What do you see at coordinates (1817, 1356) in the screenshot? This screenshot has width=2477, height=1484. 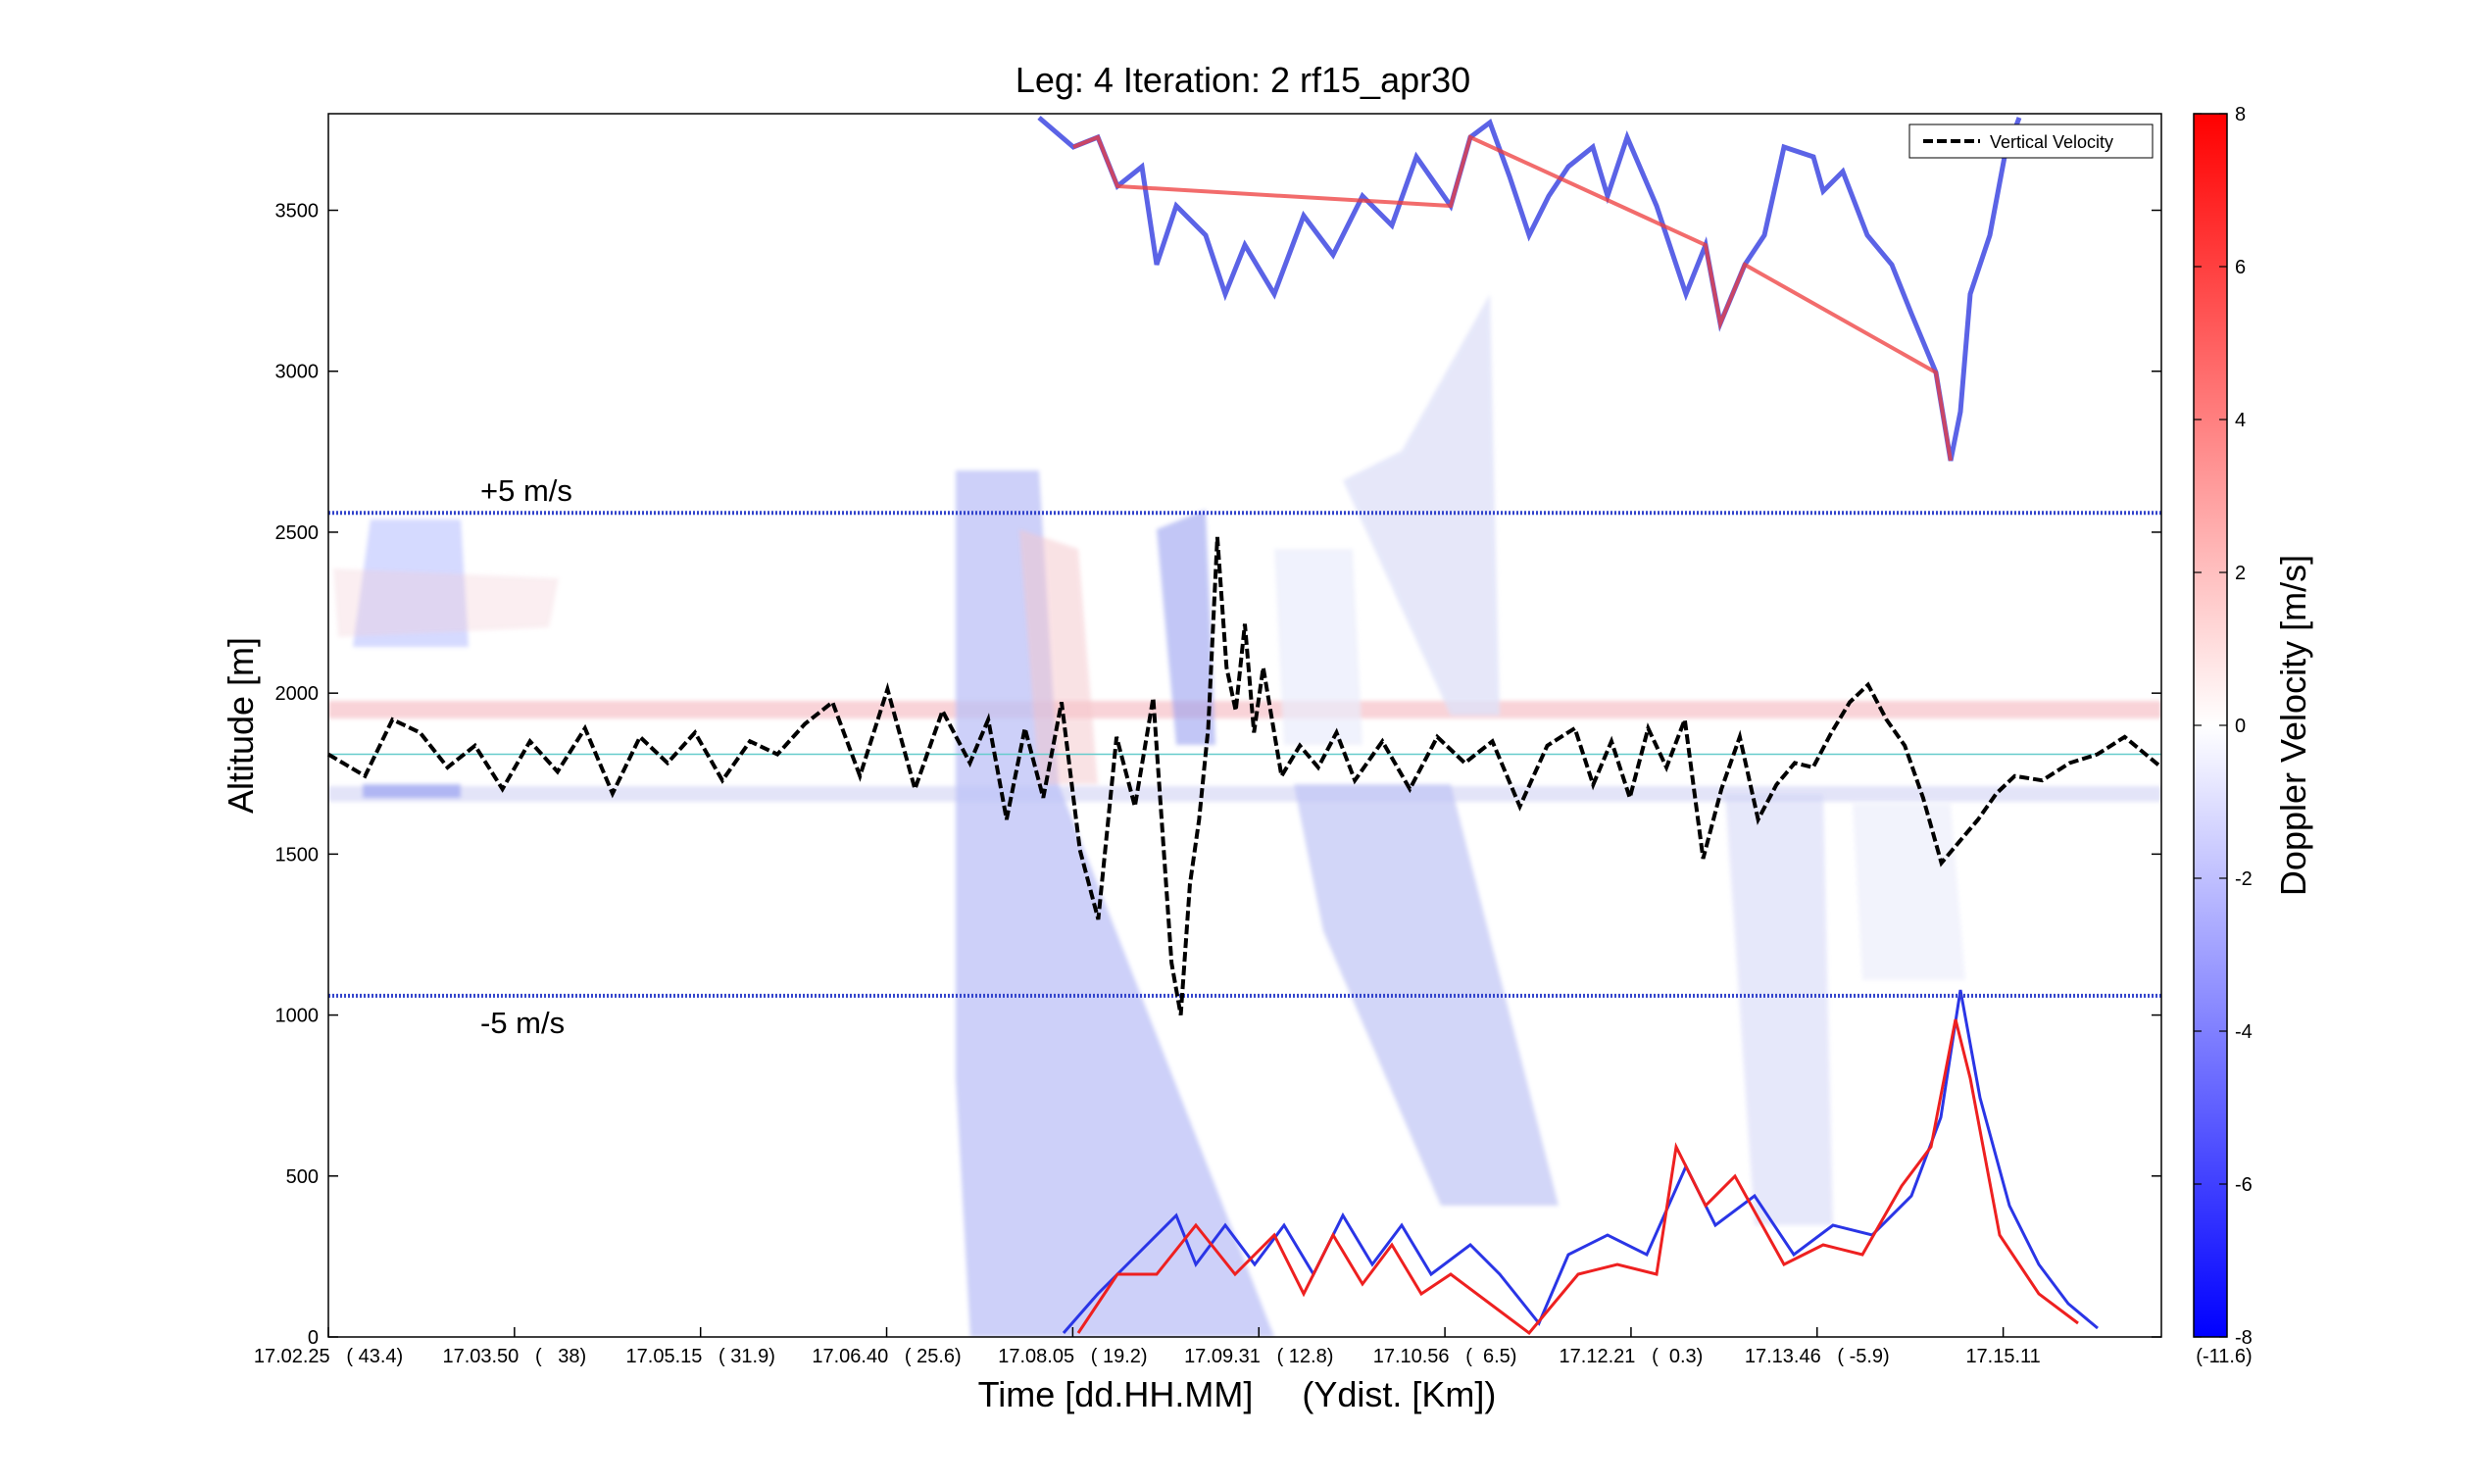 I see `x-tick-label: 17.13.46 ( -5.9)` at bounding box center [1817, 1356].